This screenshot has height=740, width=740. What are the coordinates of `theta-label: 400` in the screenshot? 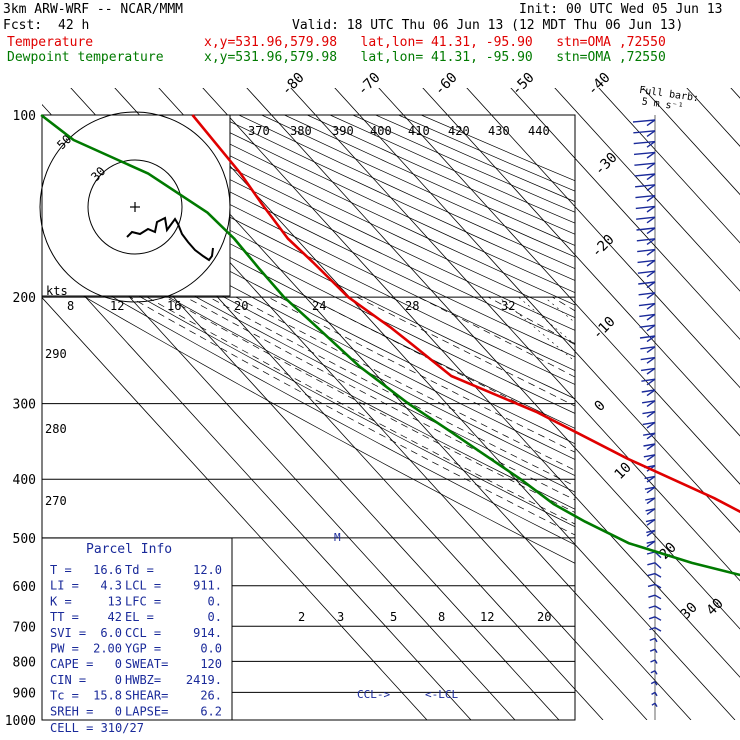 It's located at (381, 131).